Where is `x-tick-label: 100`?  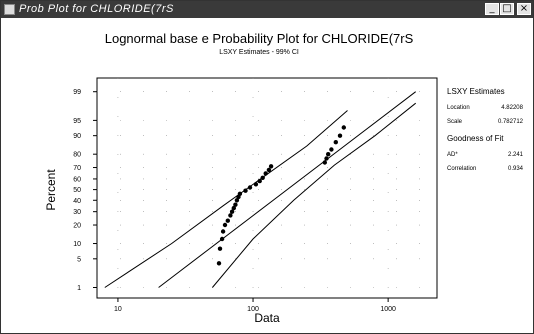
x-tick-label: 100 is located at coordinates (253, 309).